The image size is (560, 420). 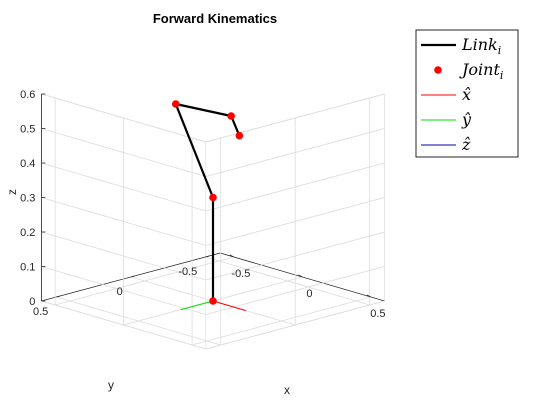 I want to click on x-axis-label: x, so click(x=287, y=390).